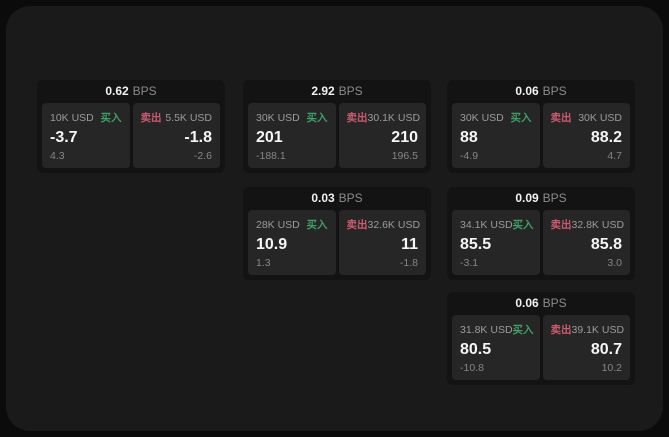 The image size is (669, 437). I want to click on sell-price: 80.7, so click(606, 349).